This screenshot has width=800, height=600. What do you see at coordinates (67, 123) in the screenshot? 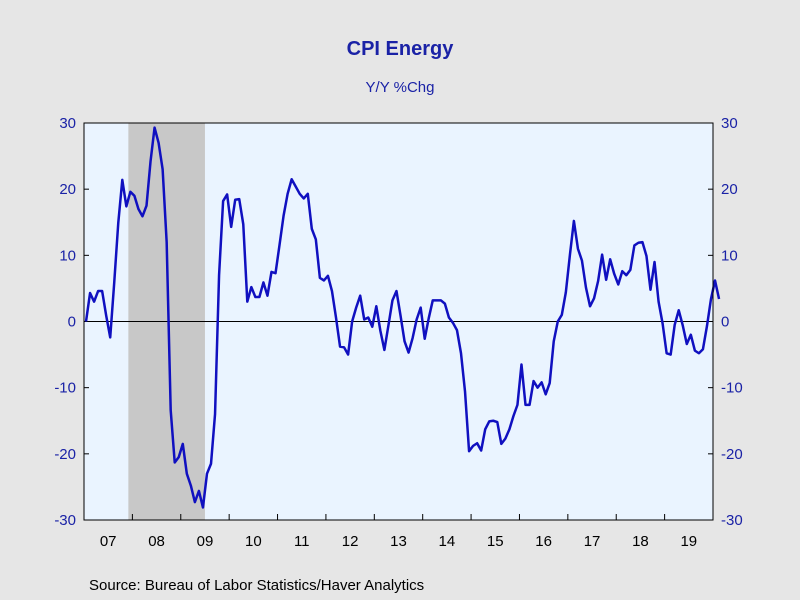
I see `y-tick-label-left: 30` at bounding box center [67, 123].